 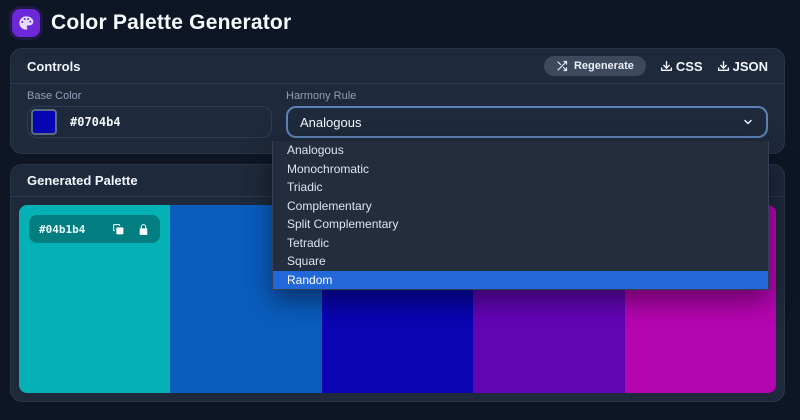 What do you see at coordinates (689, 66) in the screenshot?
I see `export-css-label: CSS` at bounding box center [689, 66].